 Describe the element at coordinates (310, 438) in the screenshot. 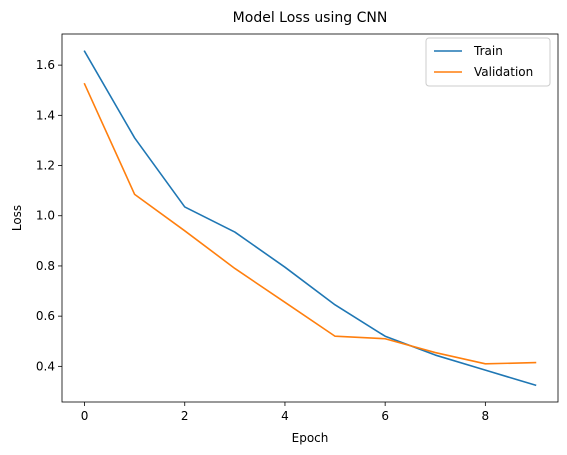

I see `x-axis-title: Epoch` at that location.